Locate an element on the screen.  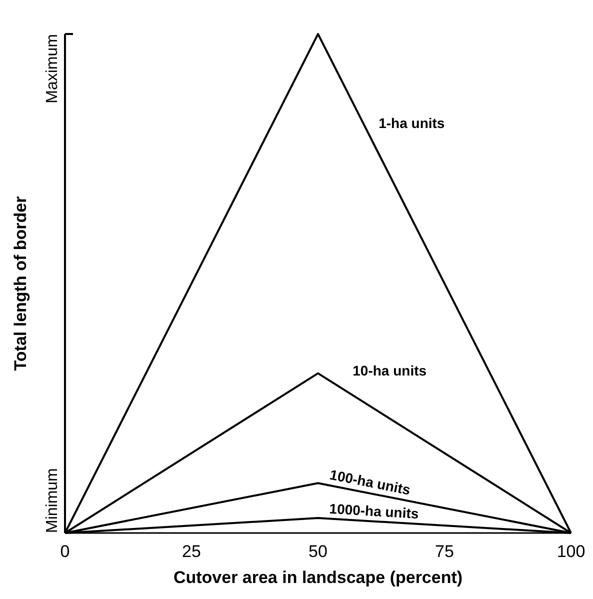
series-label: 1000-ha units is located at coordinates (374, 511).